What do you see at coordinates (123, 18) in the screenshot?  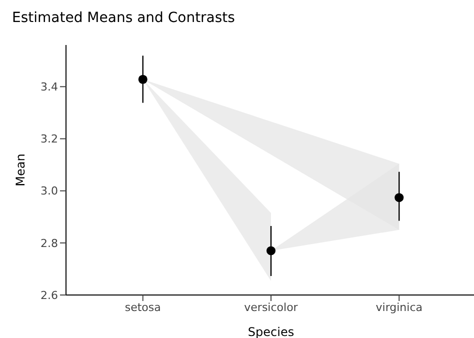 I see `chart-title: Estimated Means and Contrasts` at bounding box center [123, 18].